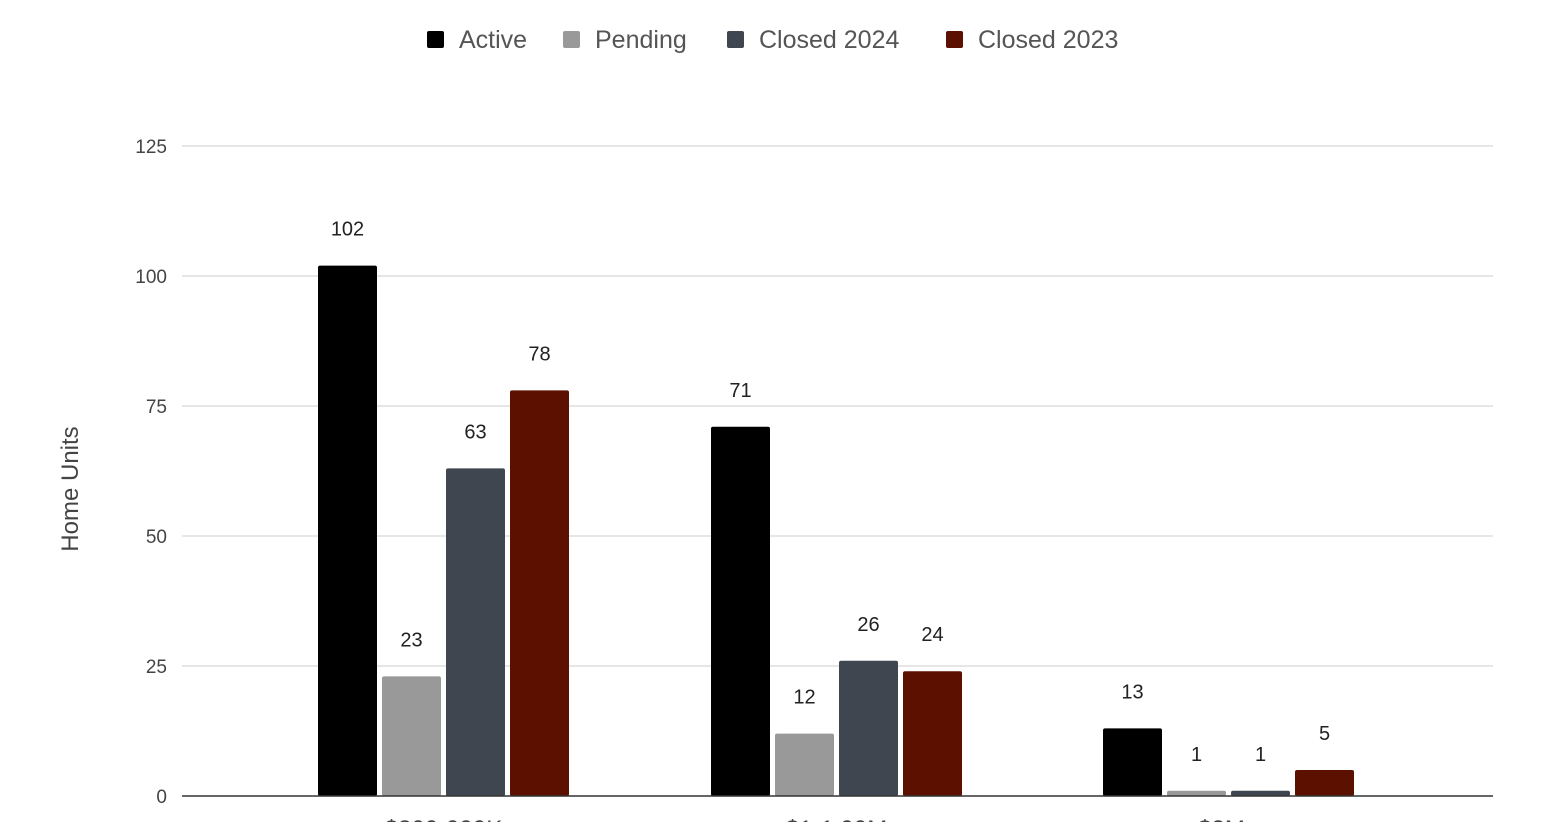 The width and height of the screenshot is (1545, 827). I want to click on legend: Active Pending Closed 2024 Closed 2023, so click(772, 40).